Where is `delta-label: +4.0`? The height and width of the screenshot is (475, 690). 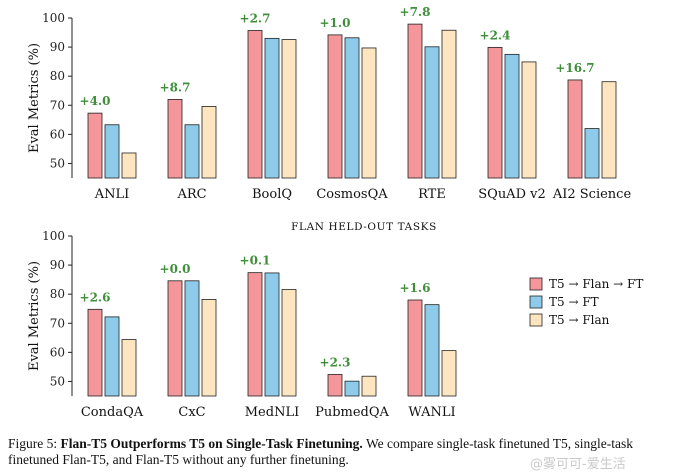
delta-label: +4.0 is located at coordinates (95, 101).